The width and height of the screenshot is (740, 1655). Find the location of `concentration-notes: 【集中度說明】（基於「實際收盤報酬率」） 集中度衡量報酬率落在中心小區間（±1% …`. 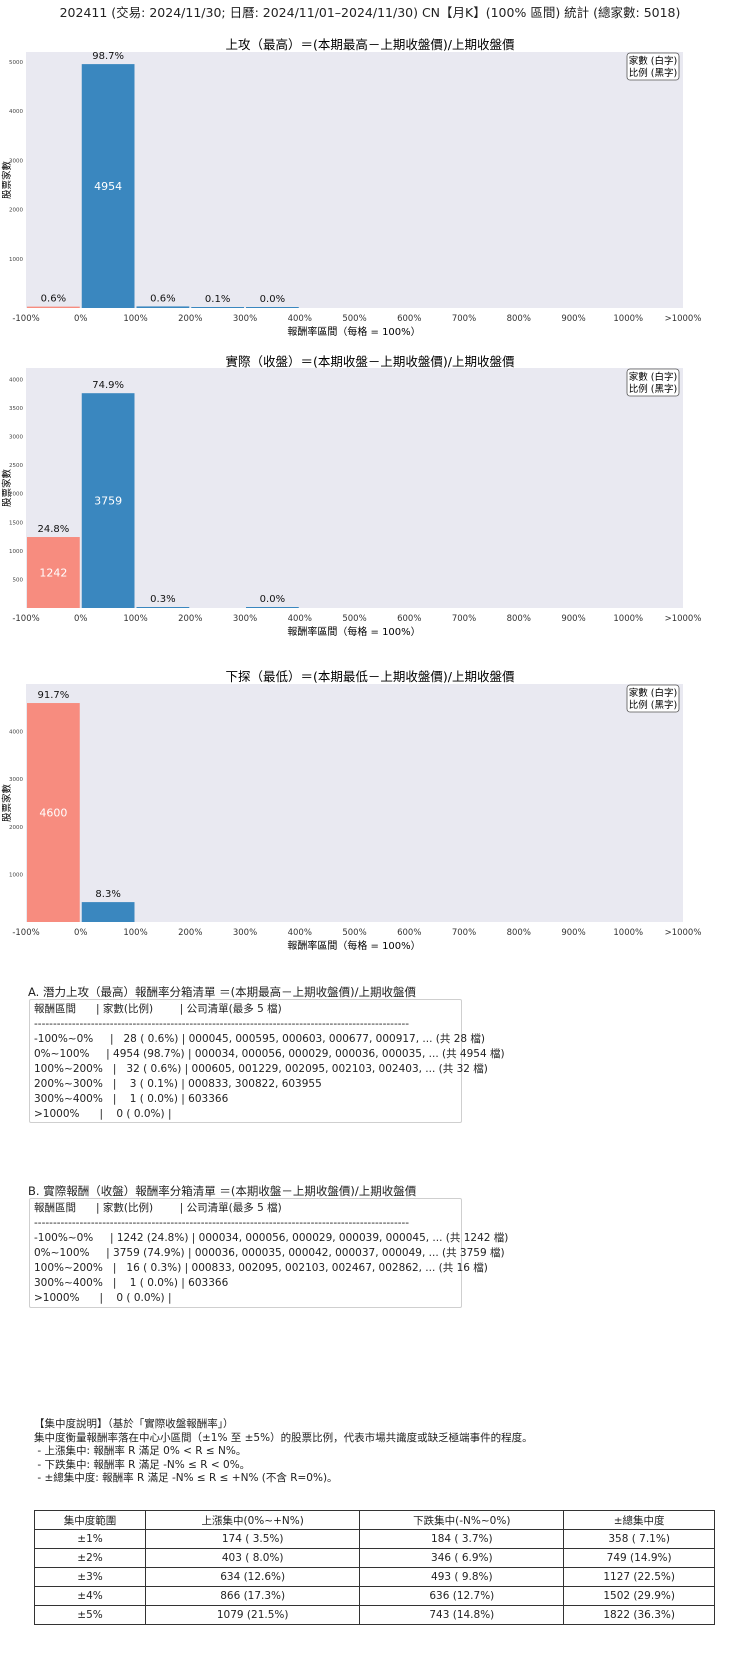

concentration-notes: 【集中度說明】（基於「實際收盤報酬率」） 集中度衡量報酬率落在中心小區間（±1% … is located at coordinates (283, 1452).